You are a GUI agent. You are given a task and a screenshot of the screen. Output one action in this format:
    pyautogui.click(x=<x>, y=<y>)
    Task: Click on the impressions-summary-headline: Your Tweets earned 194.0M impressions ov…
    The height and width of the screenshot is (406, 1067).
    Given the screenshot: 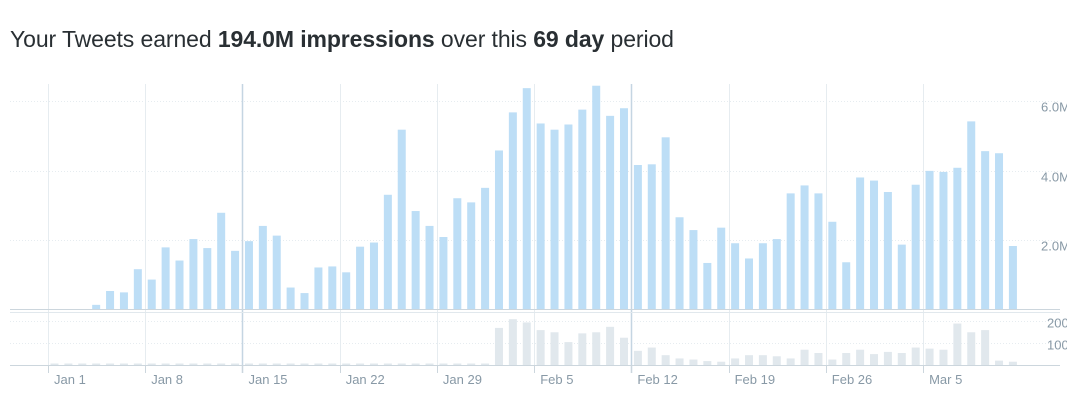 What is the action you would take?
    pyautogui.click(x=342, y=39)
    